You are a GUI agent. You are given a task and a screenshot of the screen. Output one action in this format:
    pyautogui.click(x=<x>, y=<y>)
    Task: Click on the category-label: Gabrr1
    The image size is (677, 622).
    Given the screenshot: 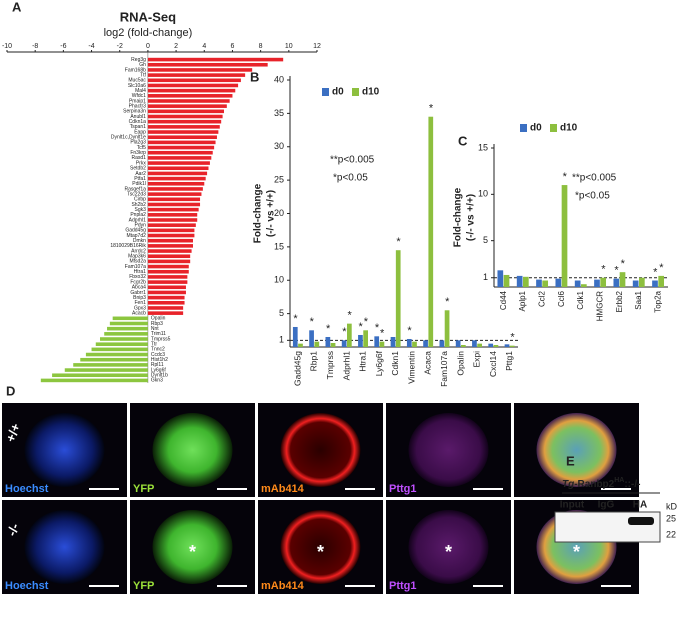 What is the action you would take?
    pyautogui.click(x=138, y=293)
    